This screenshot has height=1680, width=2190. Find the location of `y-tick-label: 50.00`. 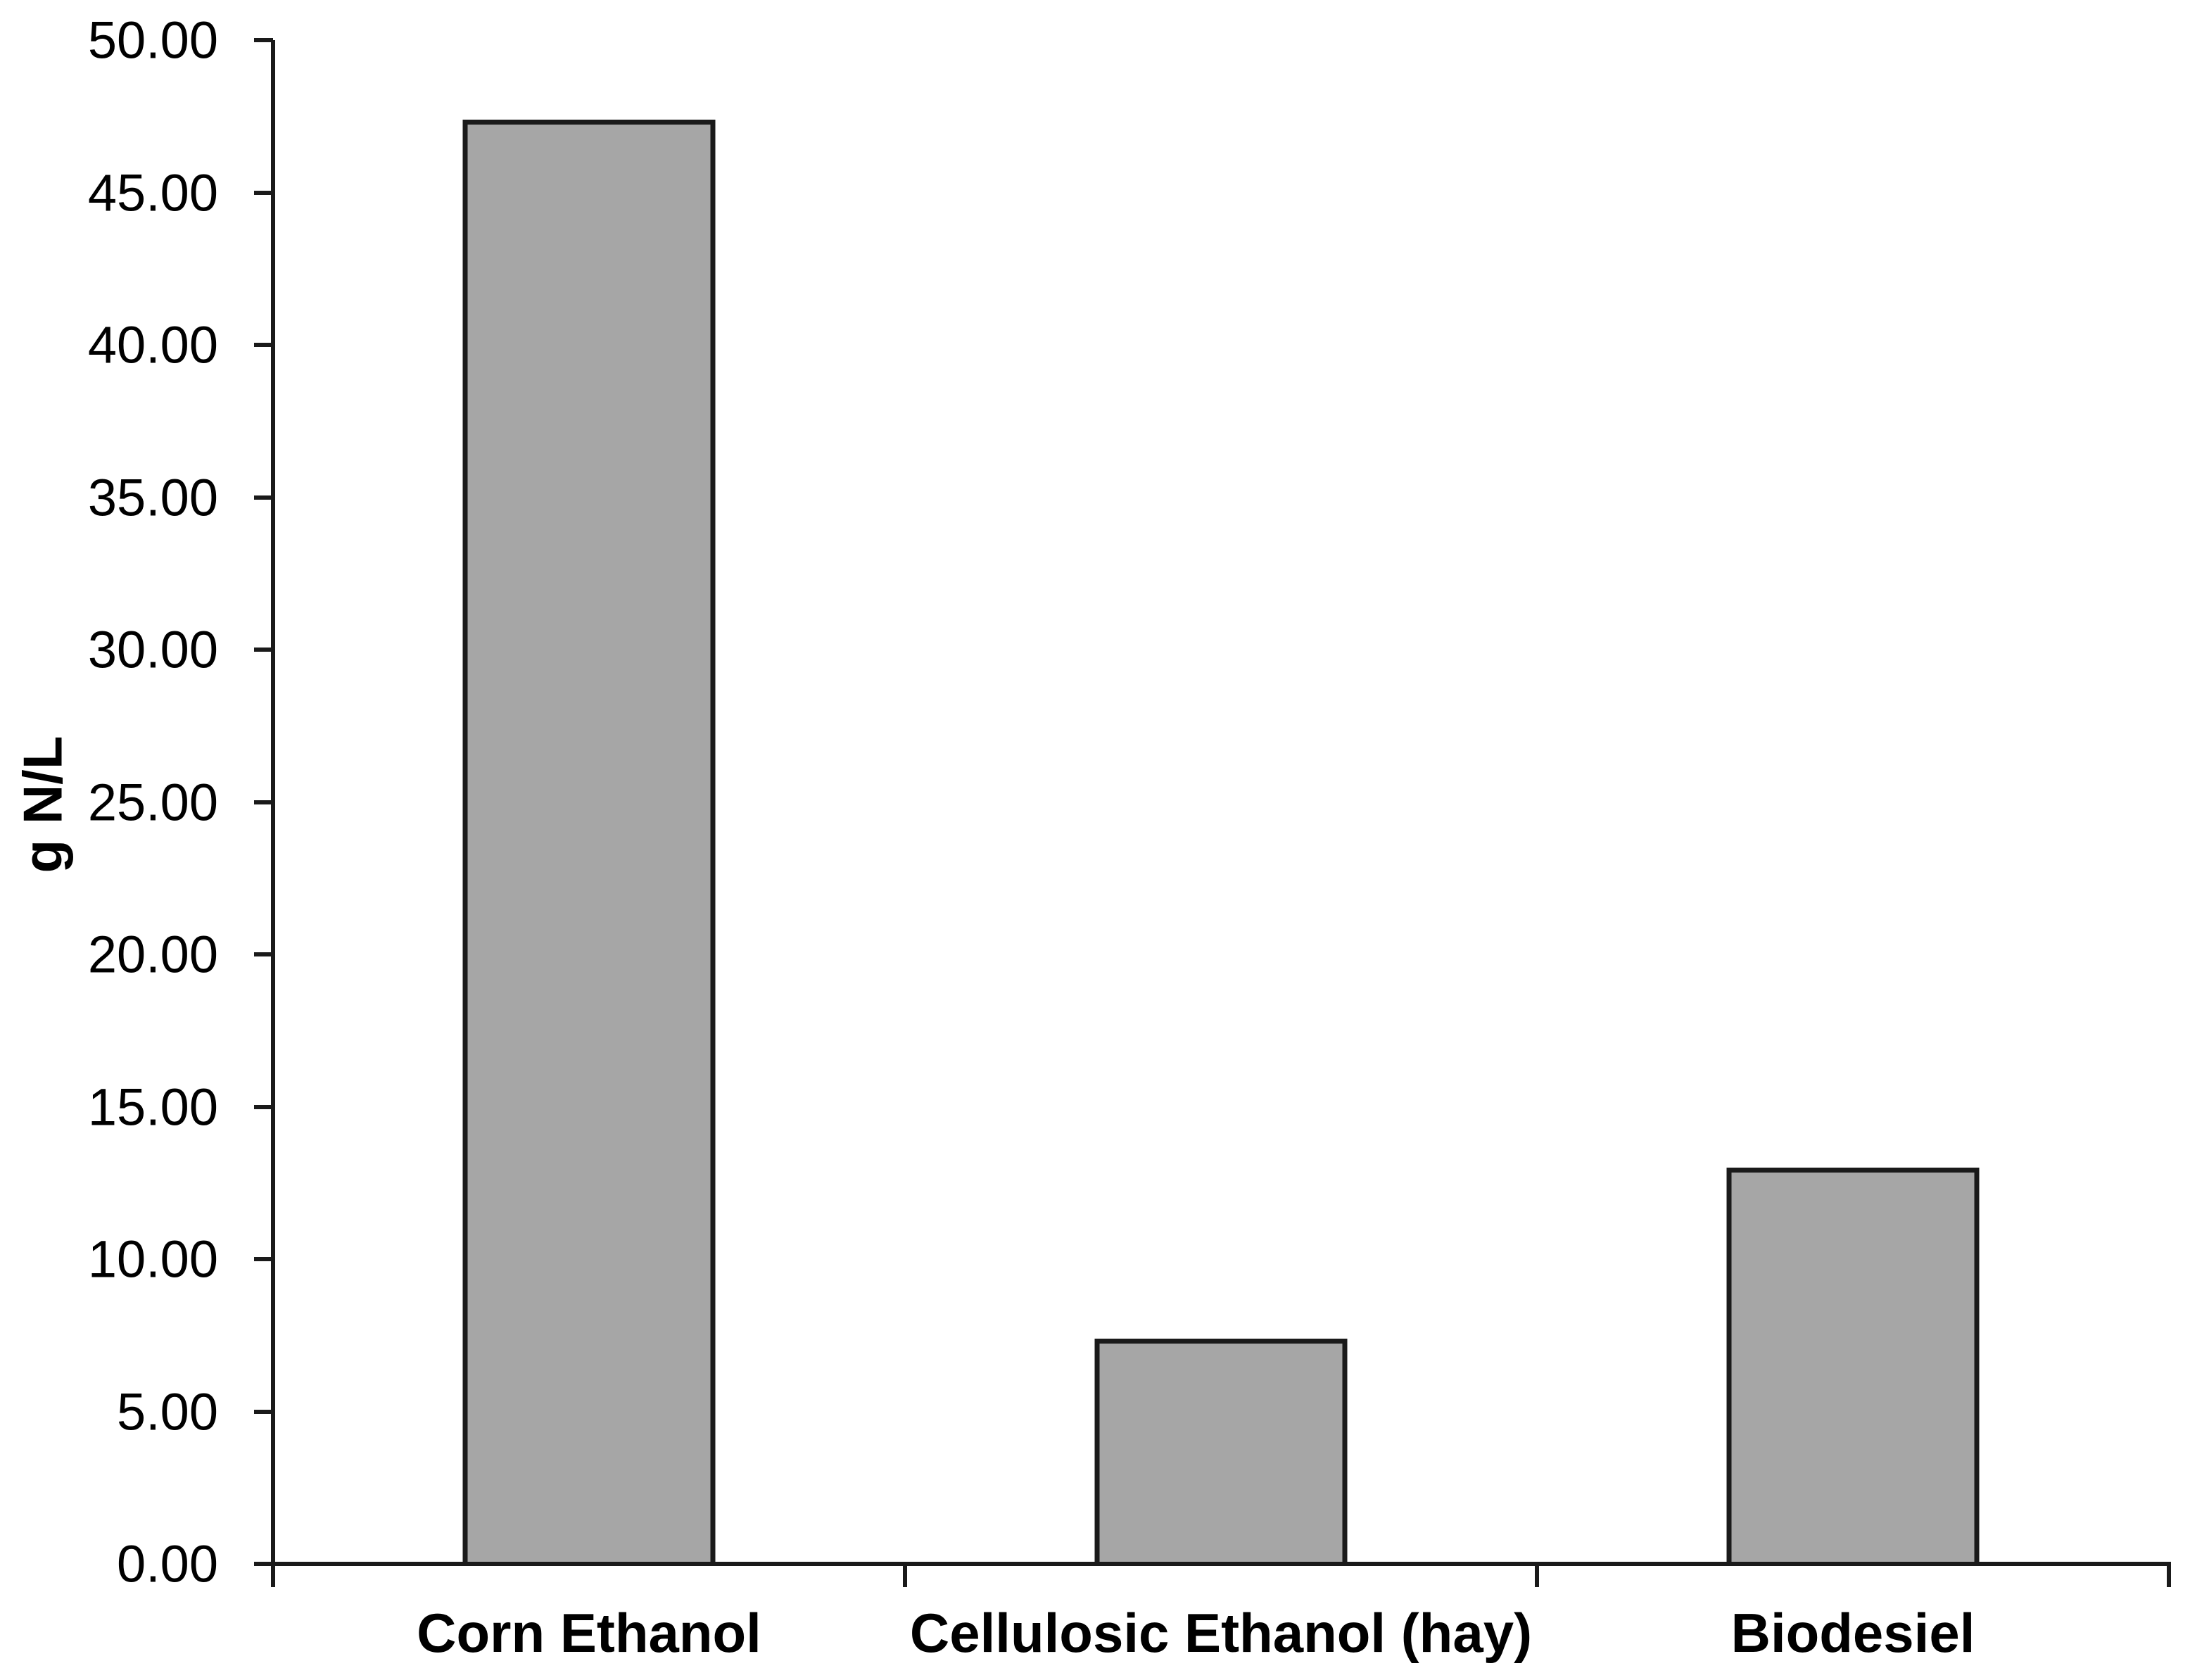

y-tick-label: 50.00 is located at coordinates (152, 41).